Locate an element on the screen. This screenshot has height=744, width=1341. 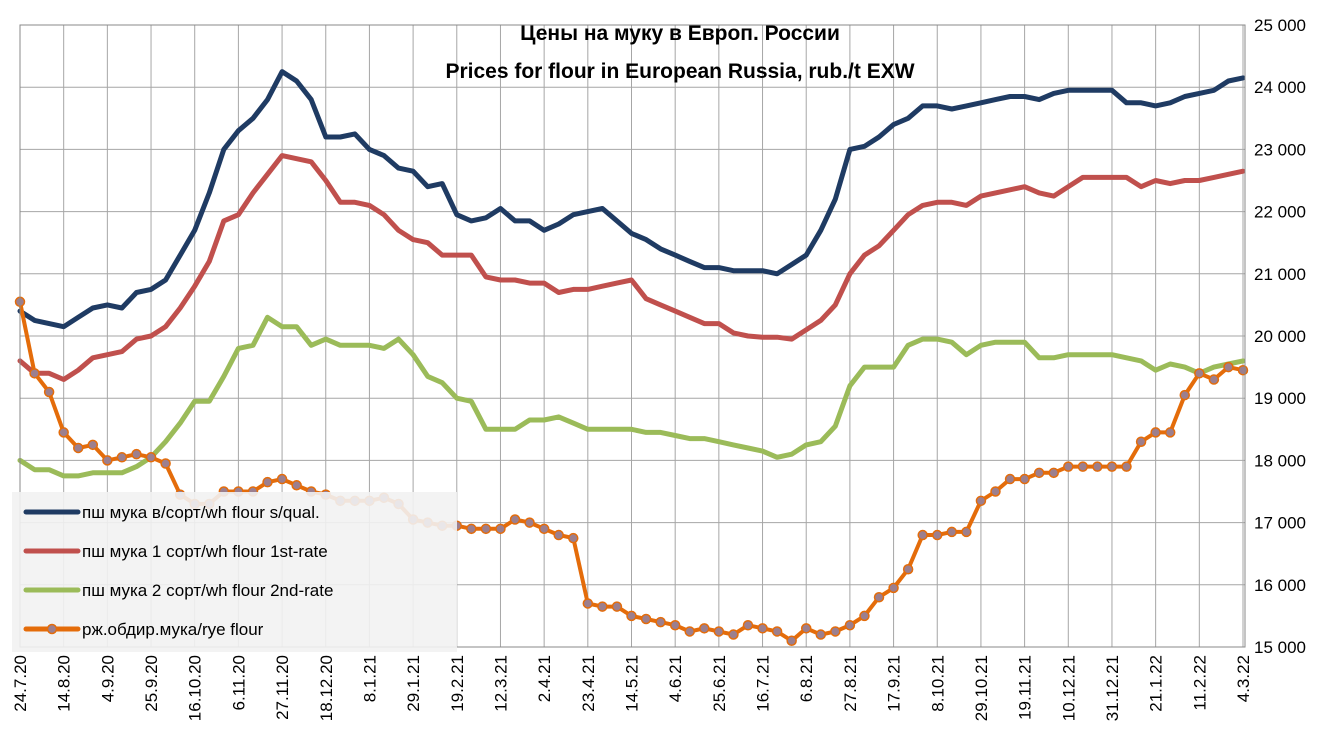
legend-label: пш мука 2 сорт/wh flour 2nd-rate is located at coordinates (207, 590).